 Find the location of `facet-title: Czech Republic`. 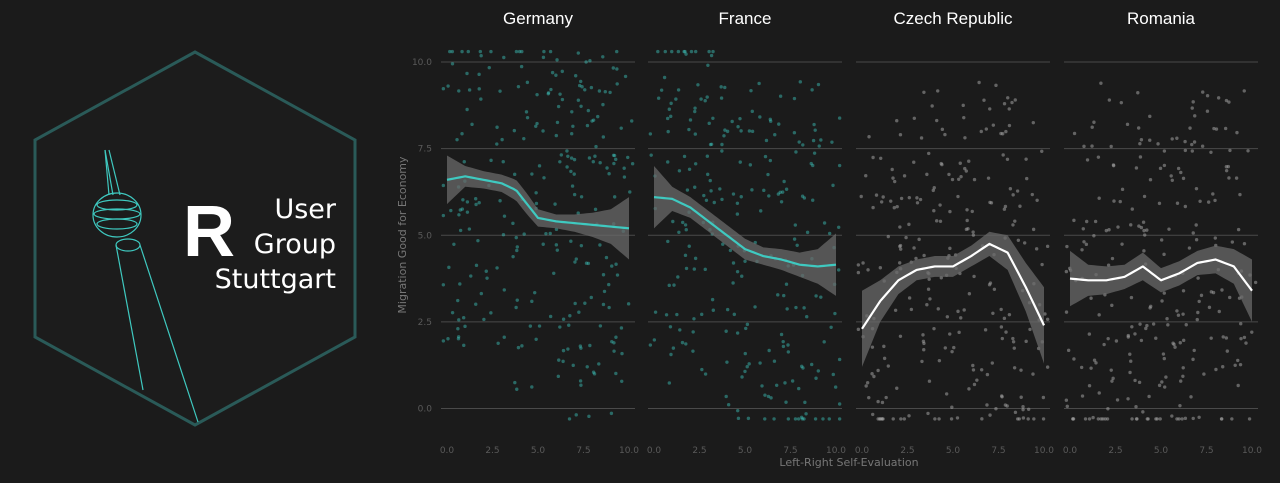

facet-title: Czech Republic is located at coordinates (953, 18).